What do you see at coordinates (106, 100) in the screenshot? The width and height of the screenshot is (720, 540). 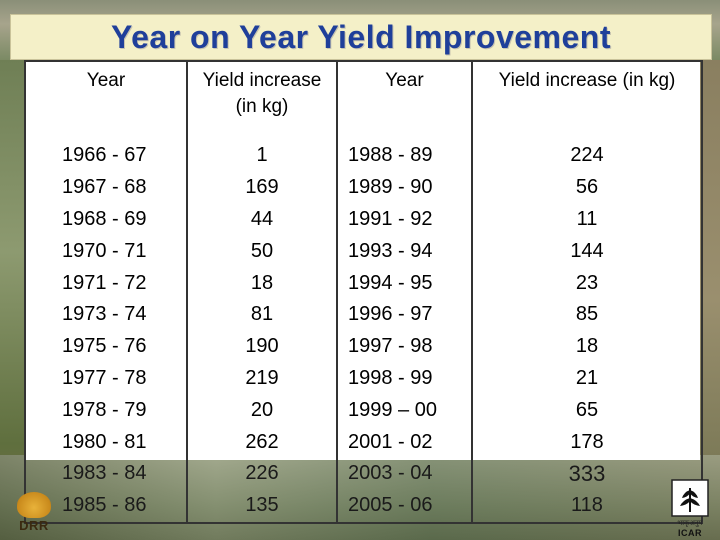 I see `header-year-1: Year` at bounding box center [106, 100].